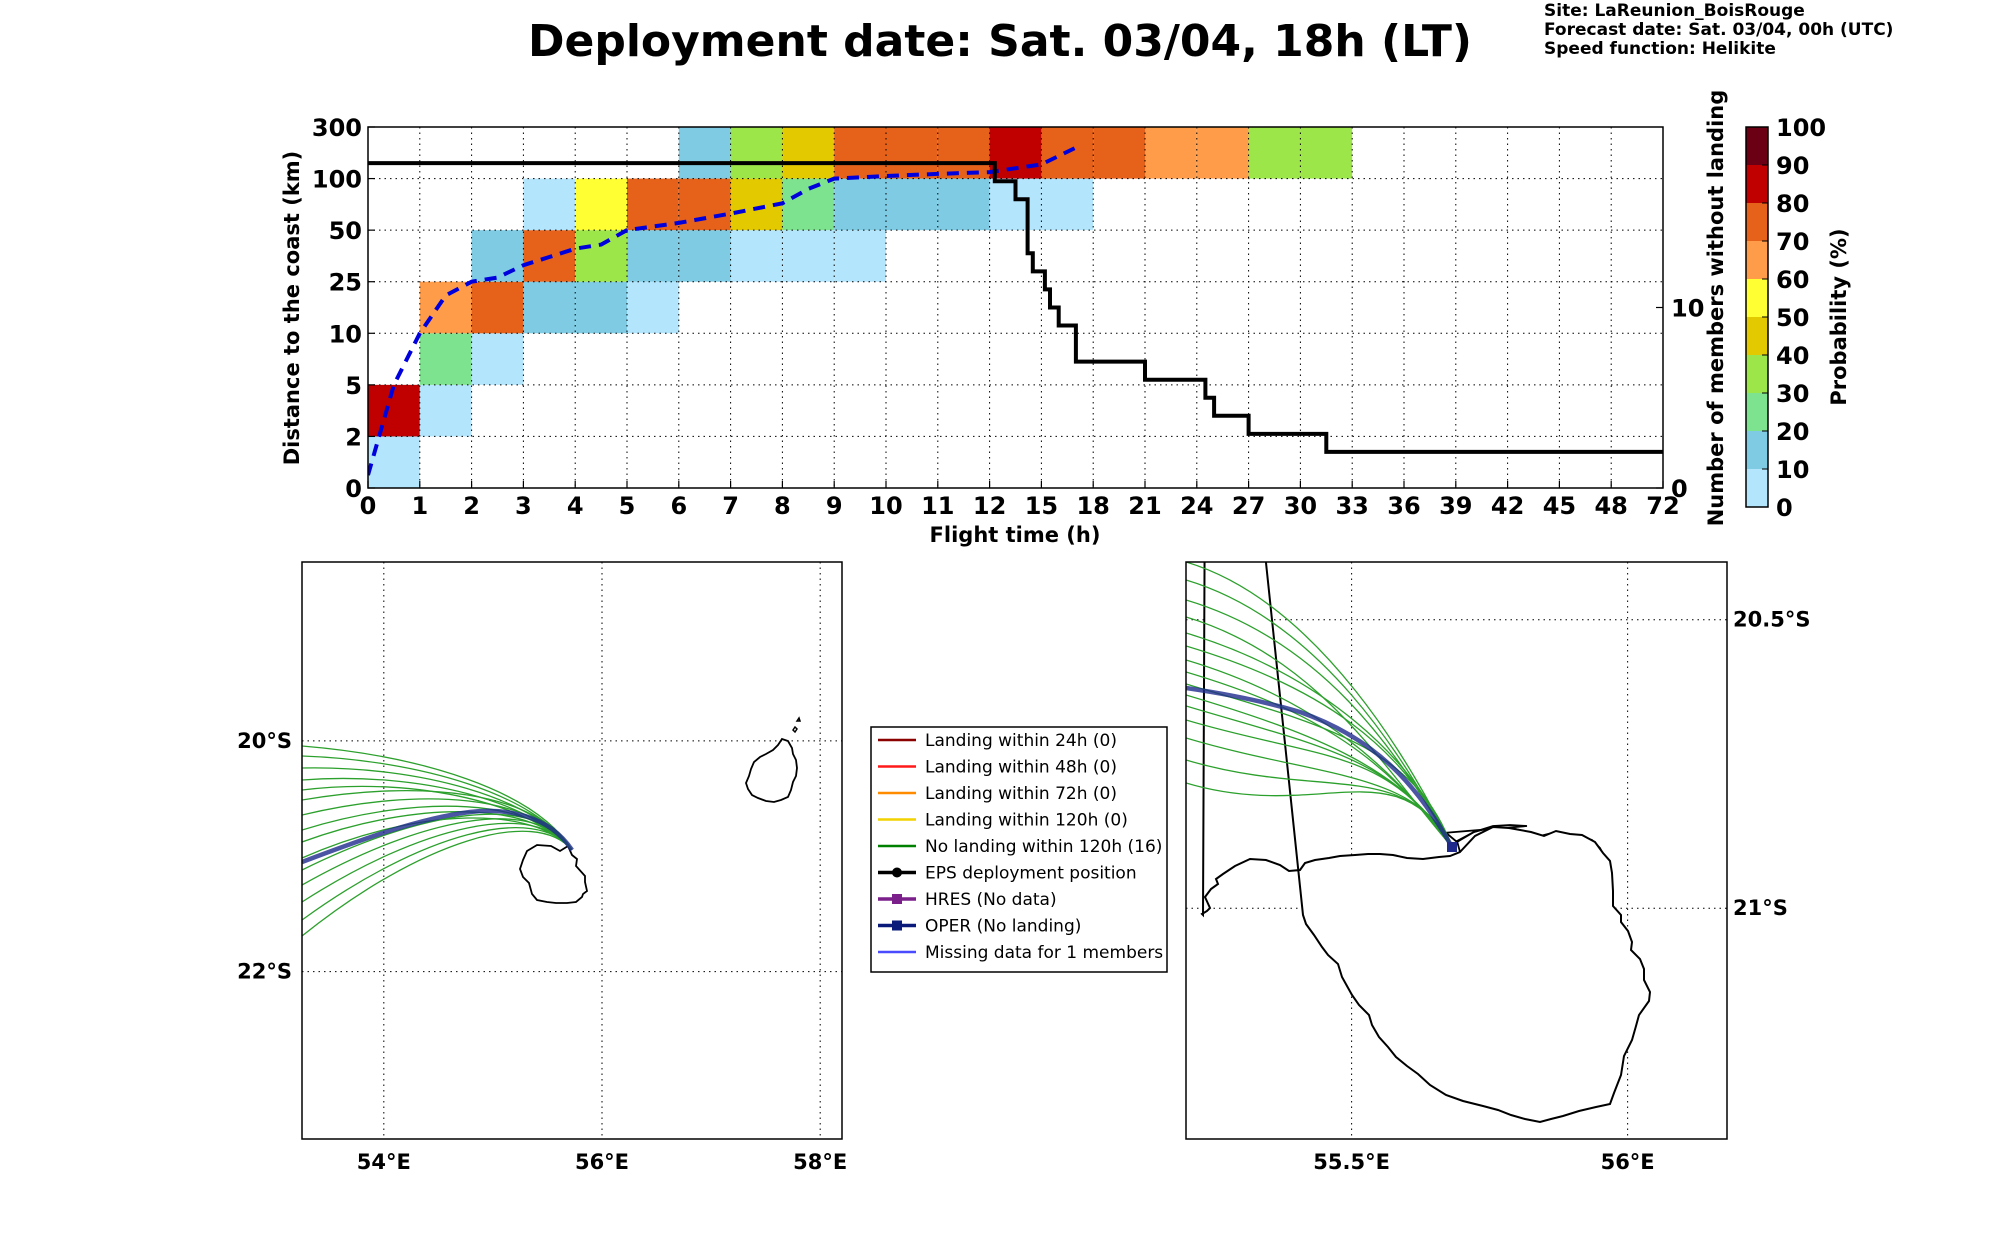 The width and height of the screenshot is (2000, 1250). Describe the element at coordinates (368, 506) in the screenshot. I see `x-tick-label: 0` at that location.